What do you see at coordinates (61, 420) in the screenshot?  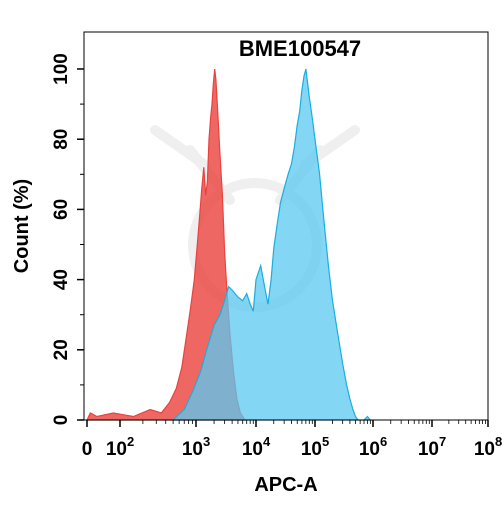 I see `y-tick-label: 0` at bounding box center [61, 420].